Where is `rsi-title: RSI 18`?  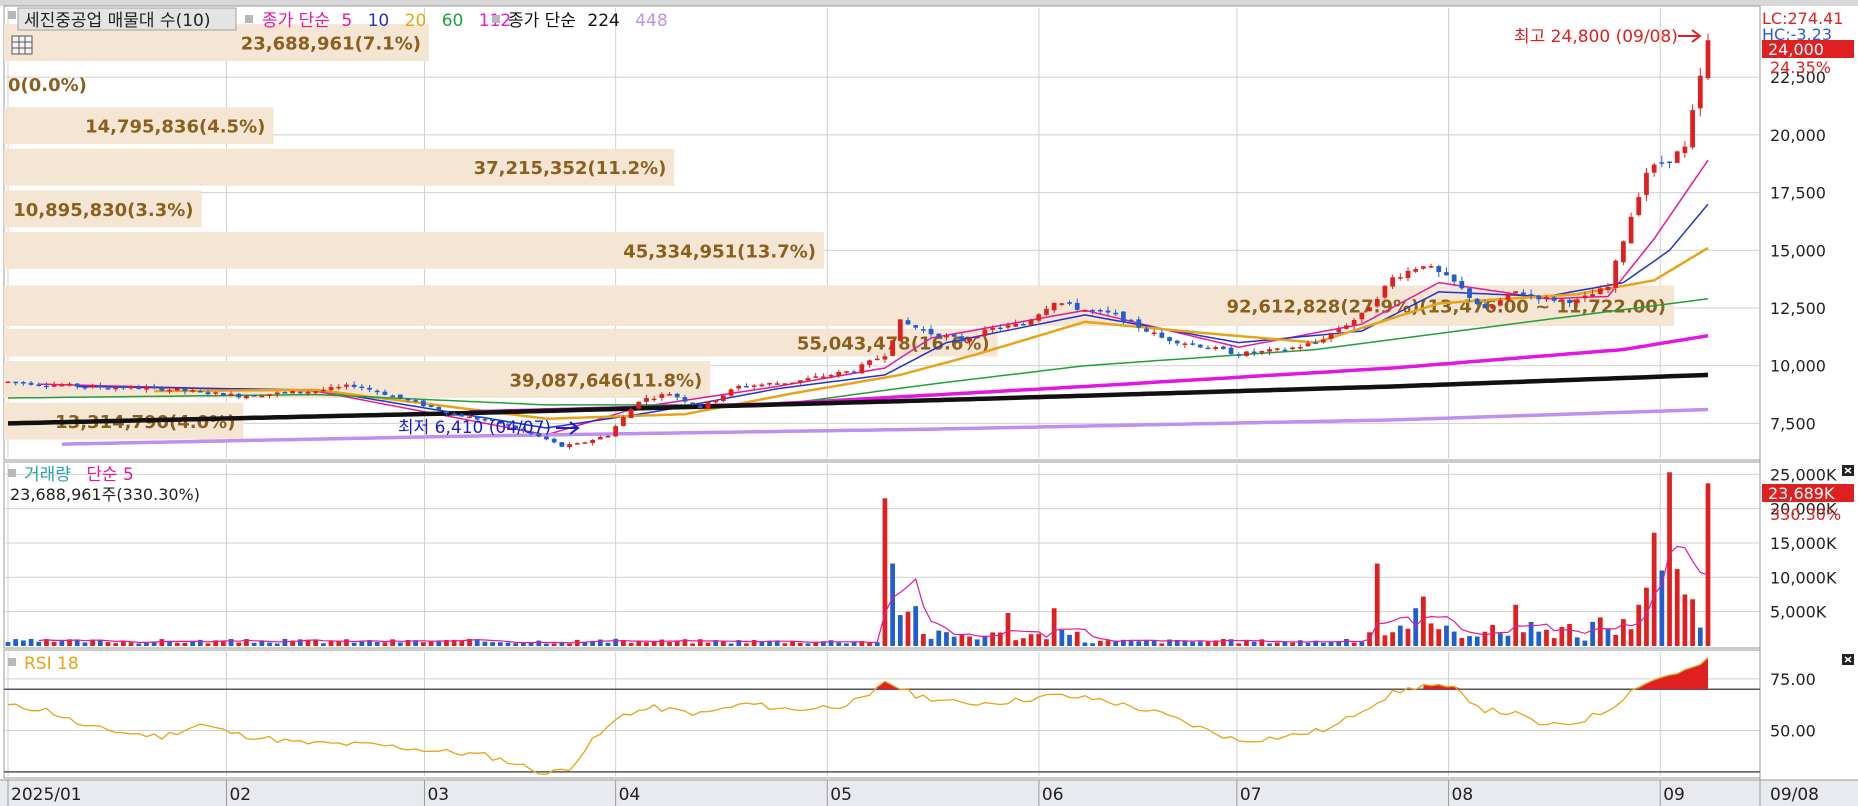 rsi-title: RSI 18 is located at coordinates (51, 664).